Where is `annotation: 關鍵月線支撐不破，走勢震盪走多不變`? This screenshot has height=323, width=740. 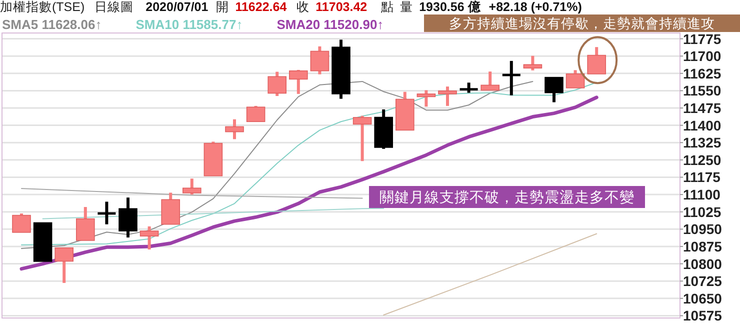
annotation: 關鍵月線支撐不破，走勢震盪走多不變 is located at coordinates (507, 197).